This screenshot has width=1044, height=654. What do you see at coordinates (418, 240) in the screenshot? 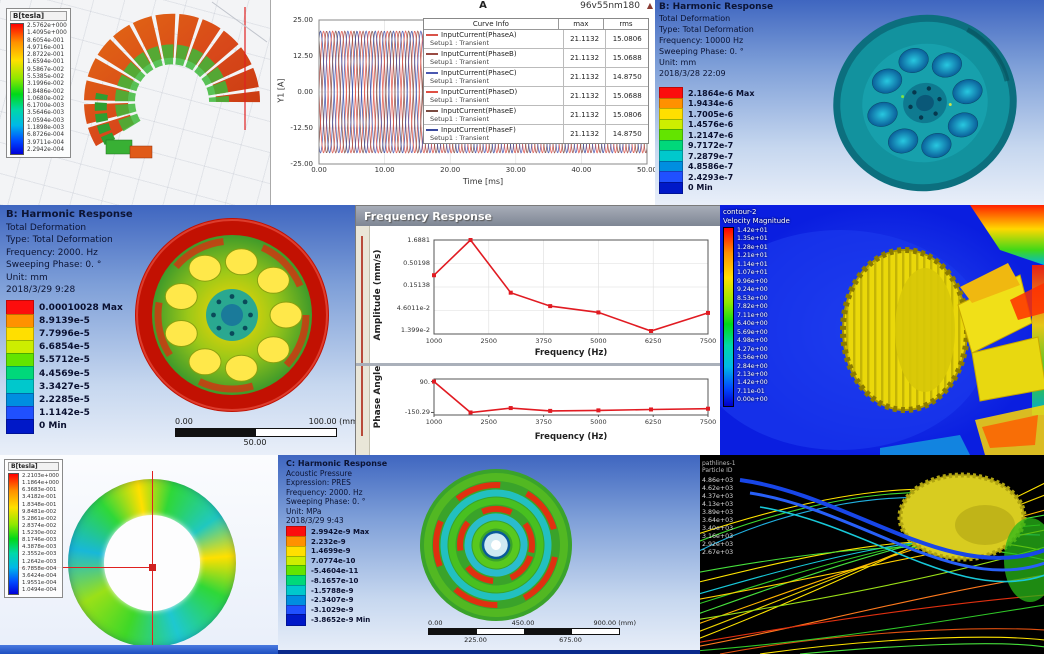
I see `y-tick: 1.6881` at bounding box center [418, 240].